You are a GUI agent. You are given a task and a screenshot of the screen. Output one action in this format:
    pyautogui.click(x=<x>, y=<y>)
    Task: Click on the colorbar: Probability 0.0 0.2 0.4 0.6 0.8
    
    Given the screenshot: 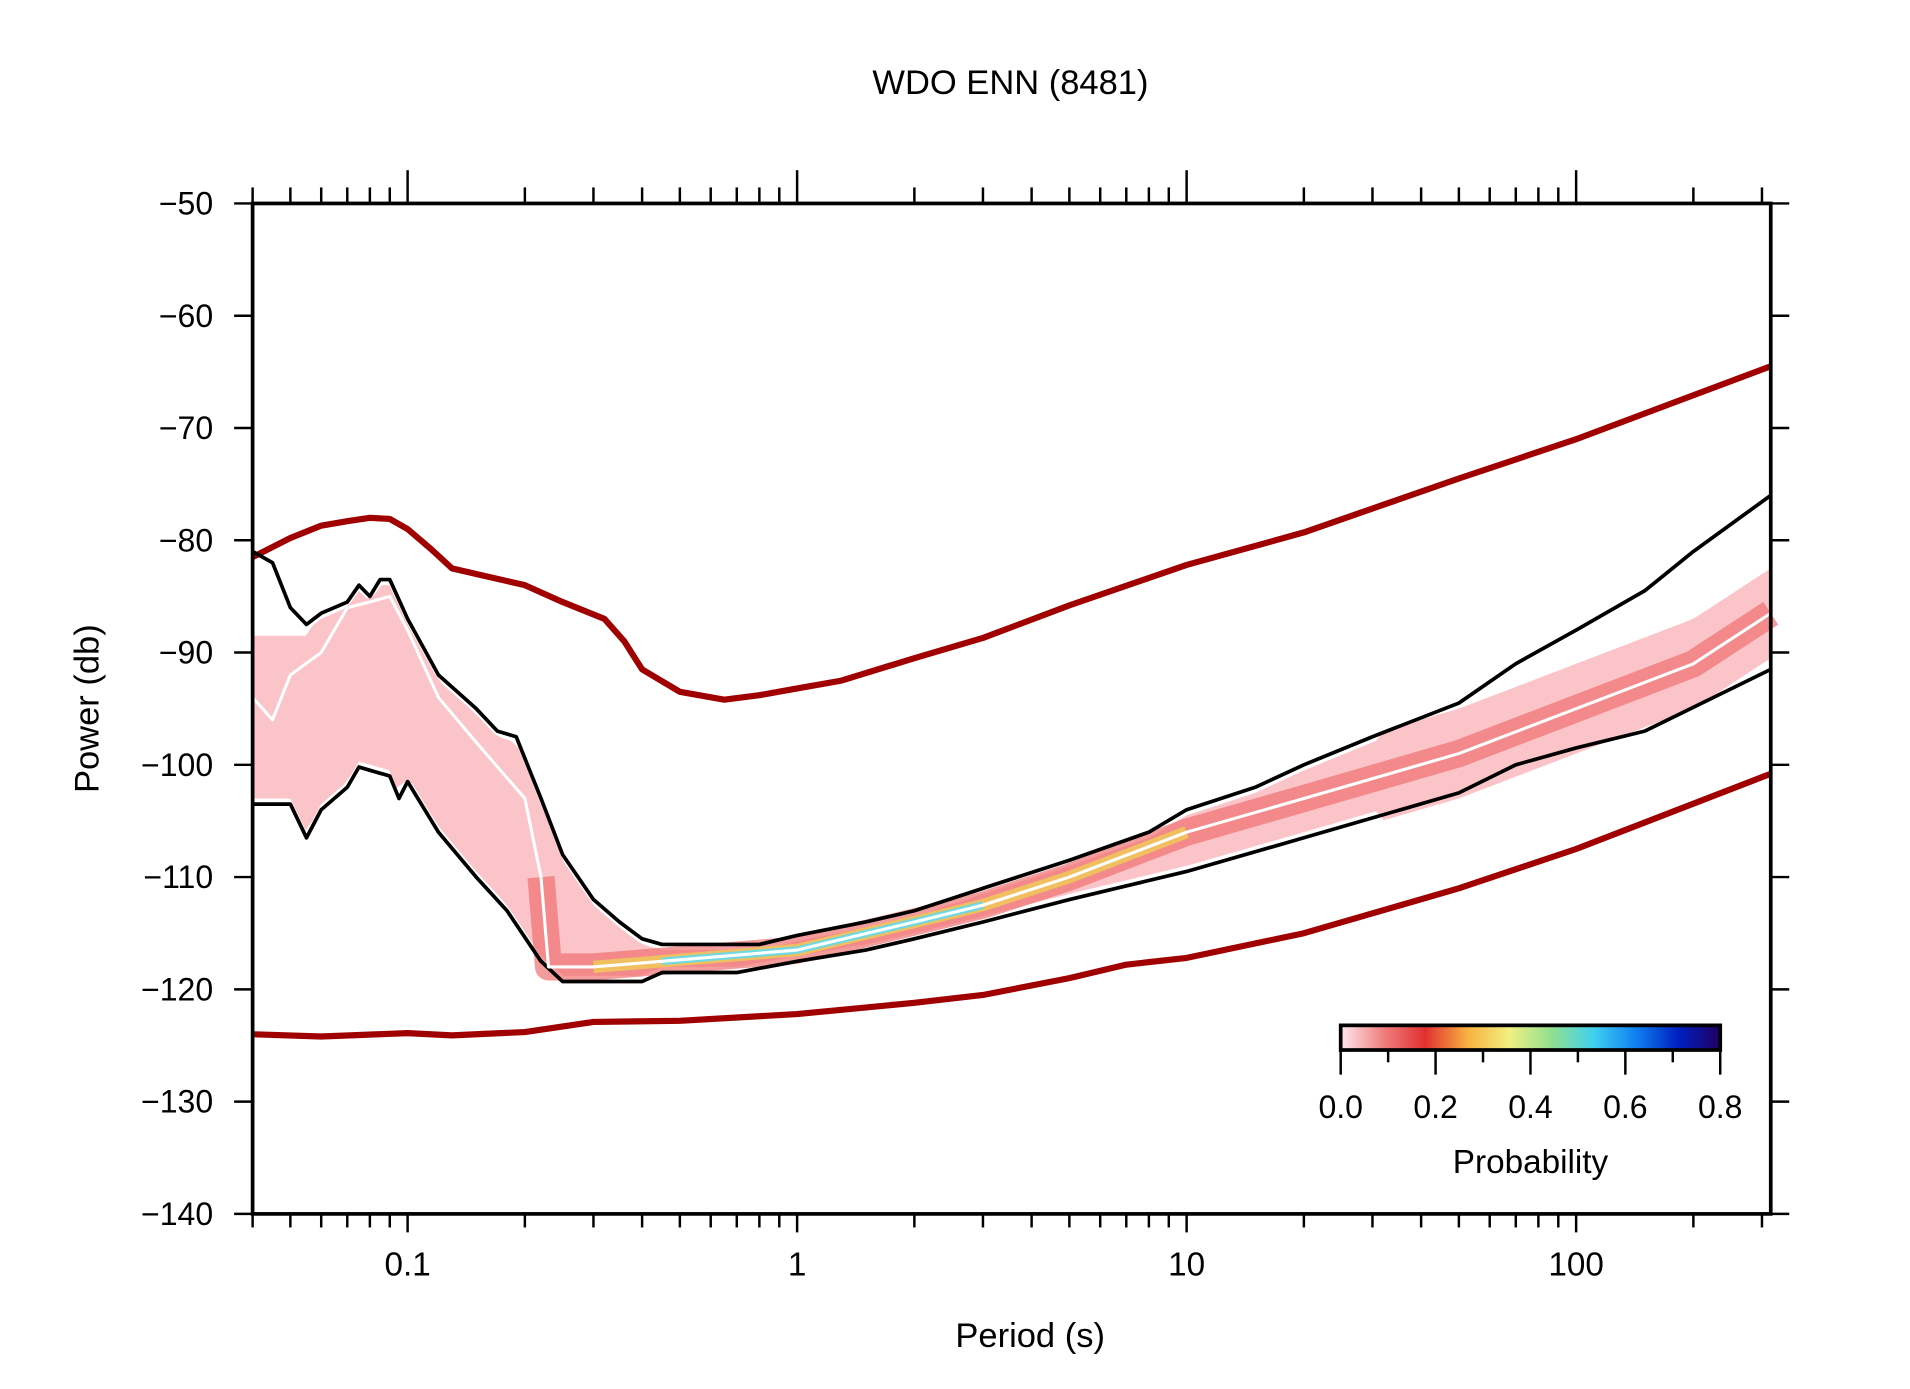 What is the action you would take?
    pyautogui.click(x=1530, y=1102)
    